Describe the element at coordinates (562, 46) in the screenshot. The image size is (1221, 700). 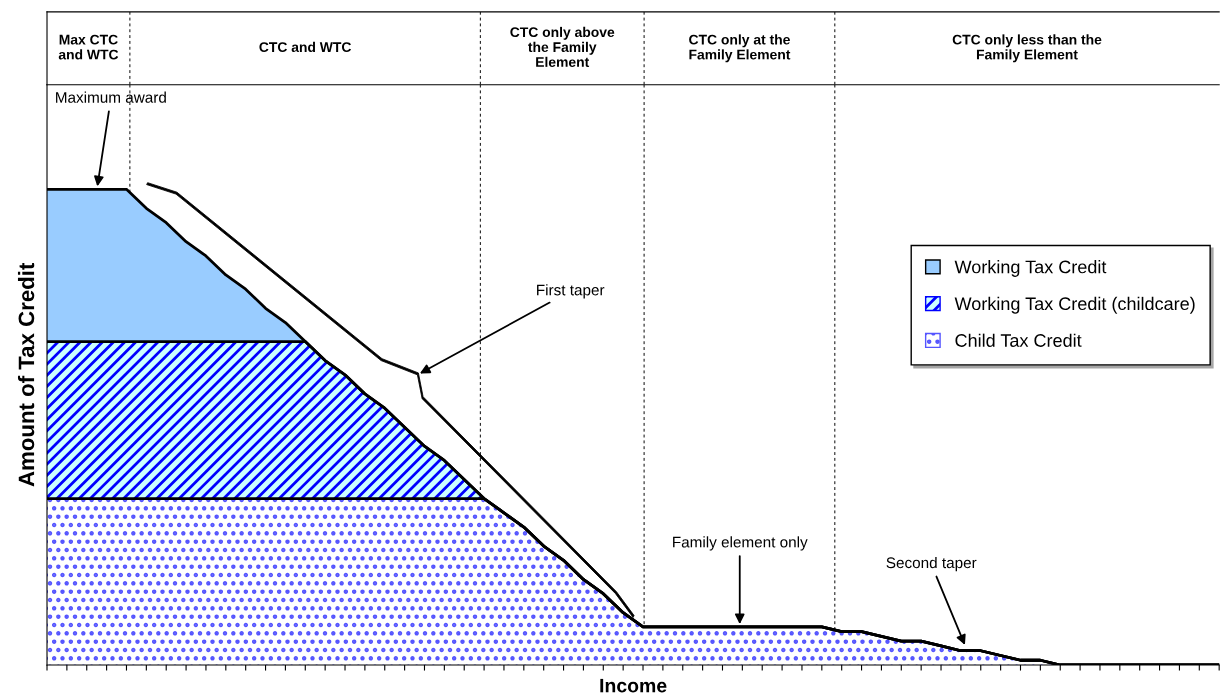
I see `text: CTC only above the Family Element` at that location.